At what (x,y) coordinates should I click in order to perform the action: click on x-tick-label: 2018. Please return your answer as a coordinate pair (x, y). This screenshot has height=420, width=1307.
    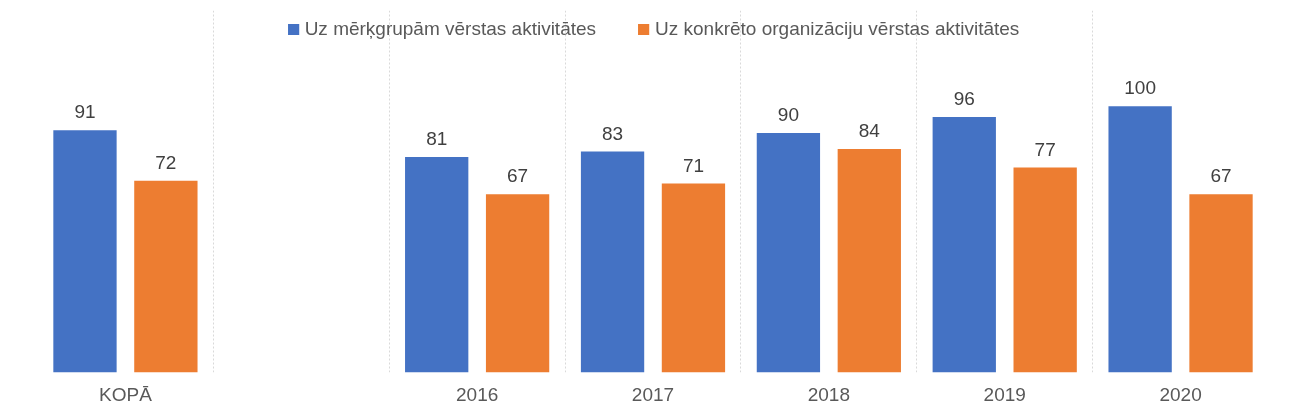
    Looking at the image, I should click on (828, 394).